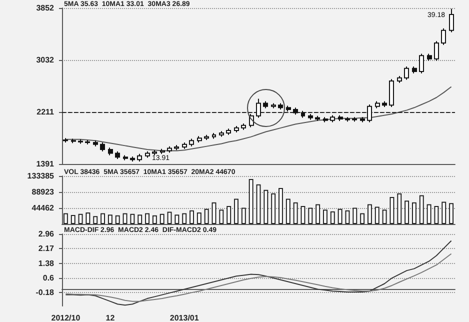 This screenshot has height=322, width=469. I want to click on y-tick-label: -0.18, so click(45, 293).